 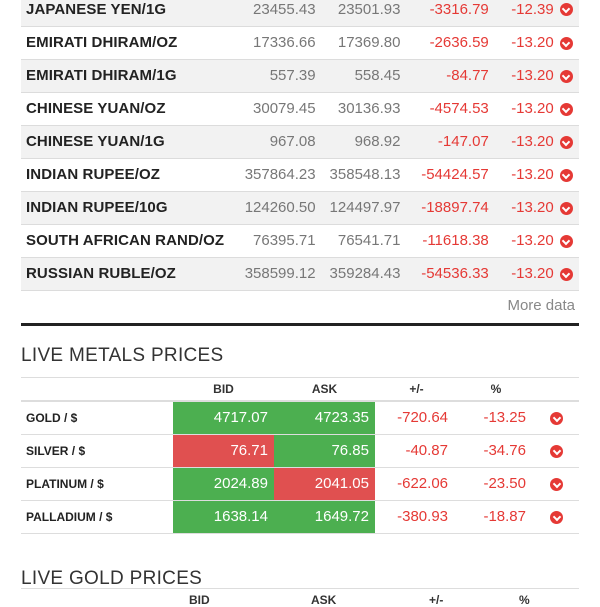 What do you see at coordinates (369, 42) in the screenshot?
I see `ask-value: 17369.80` at bounding box center [369, 42].